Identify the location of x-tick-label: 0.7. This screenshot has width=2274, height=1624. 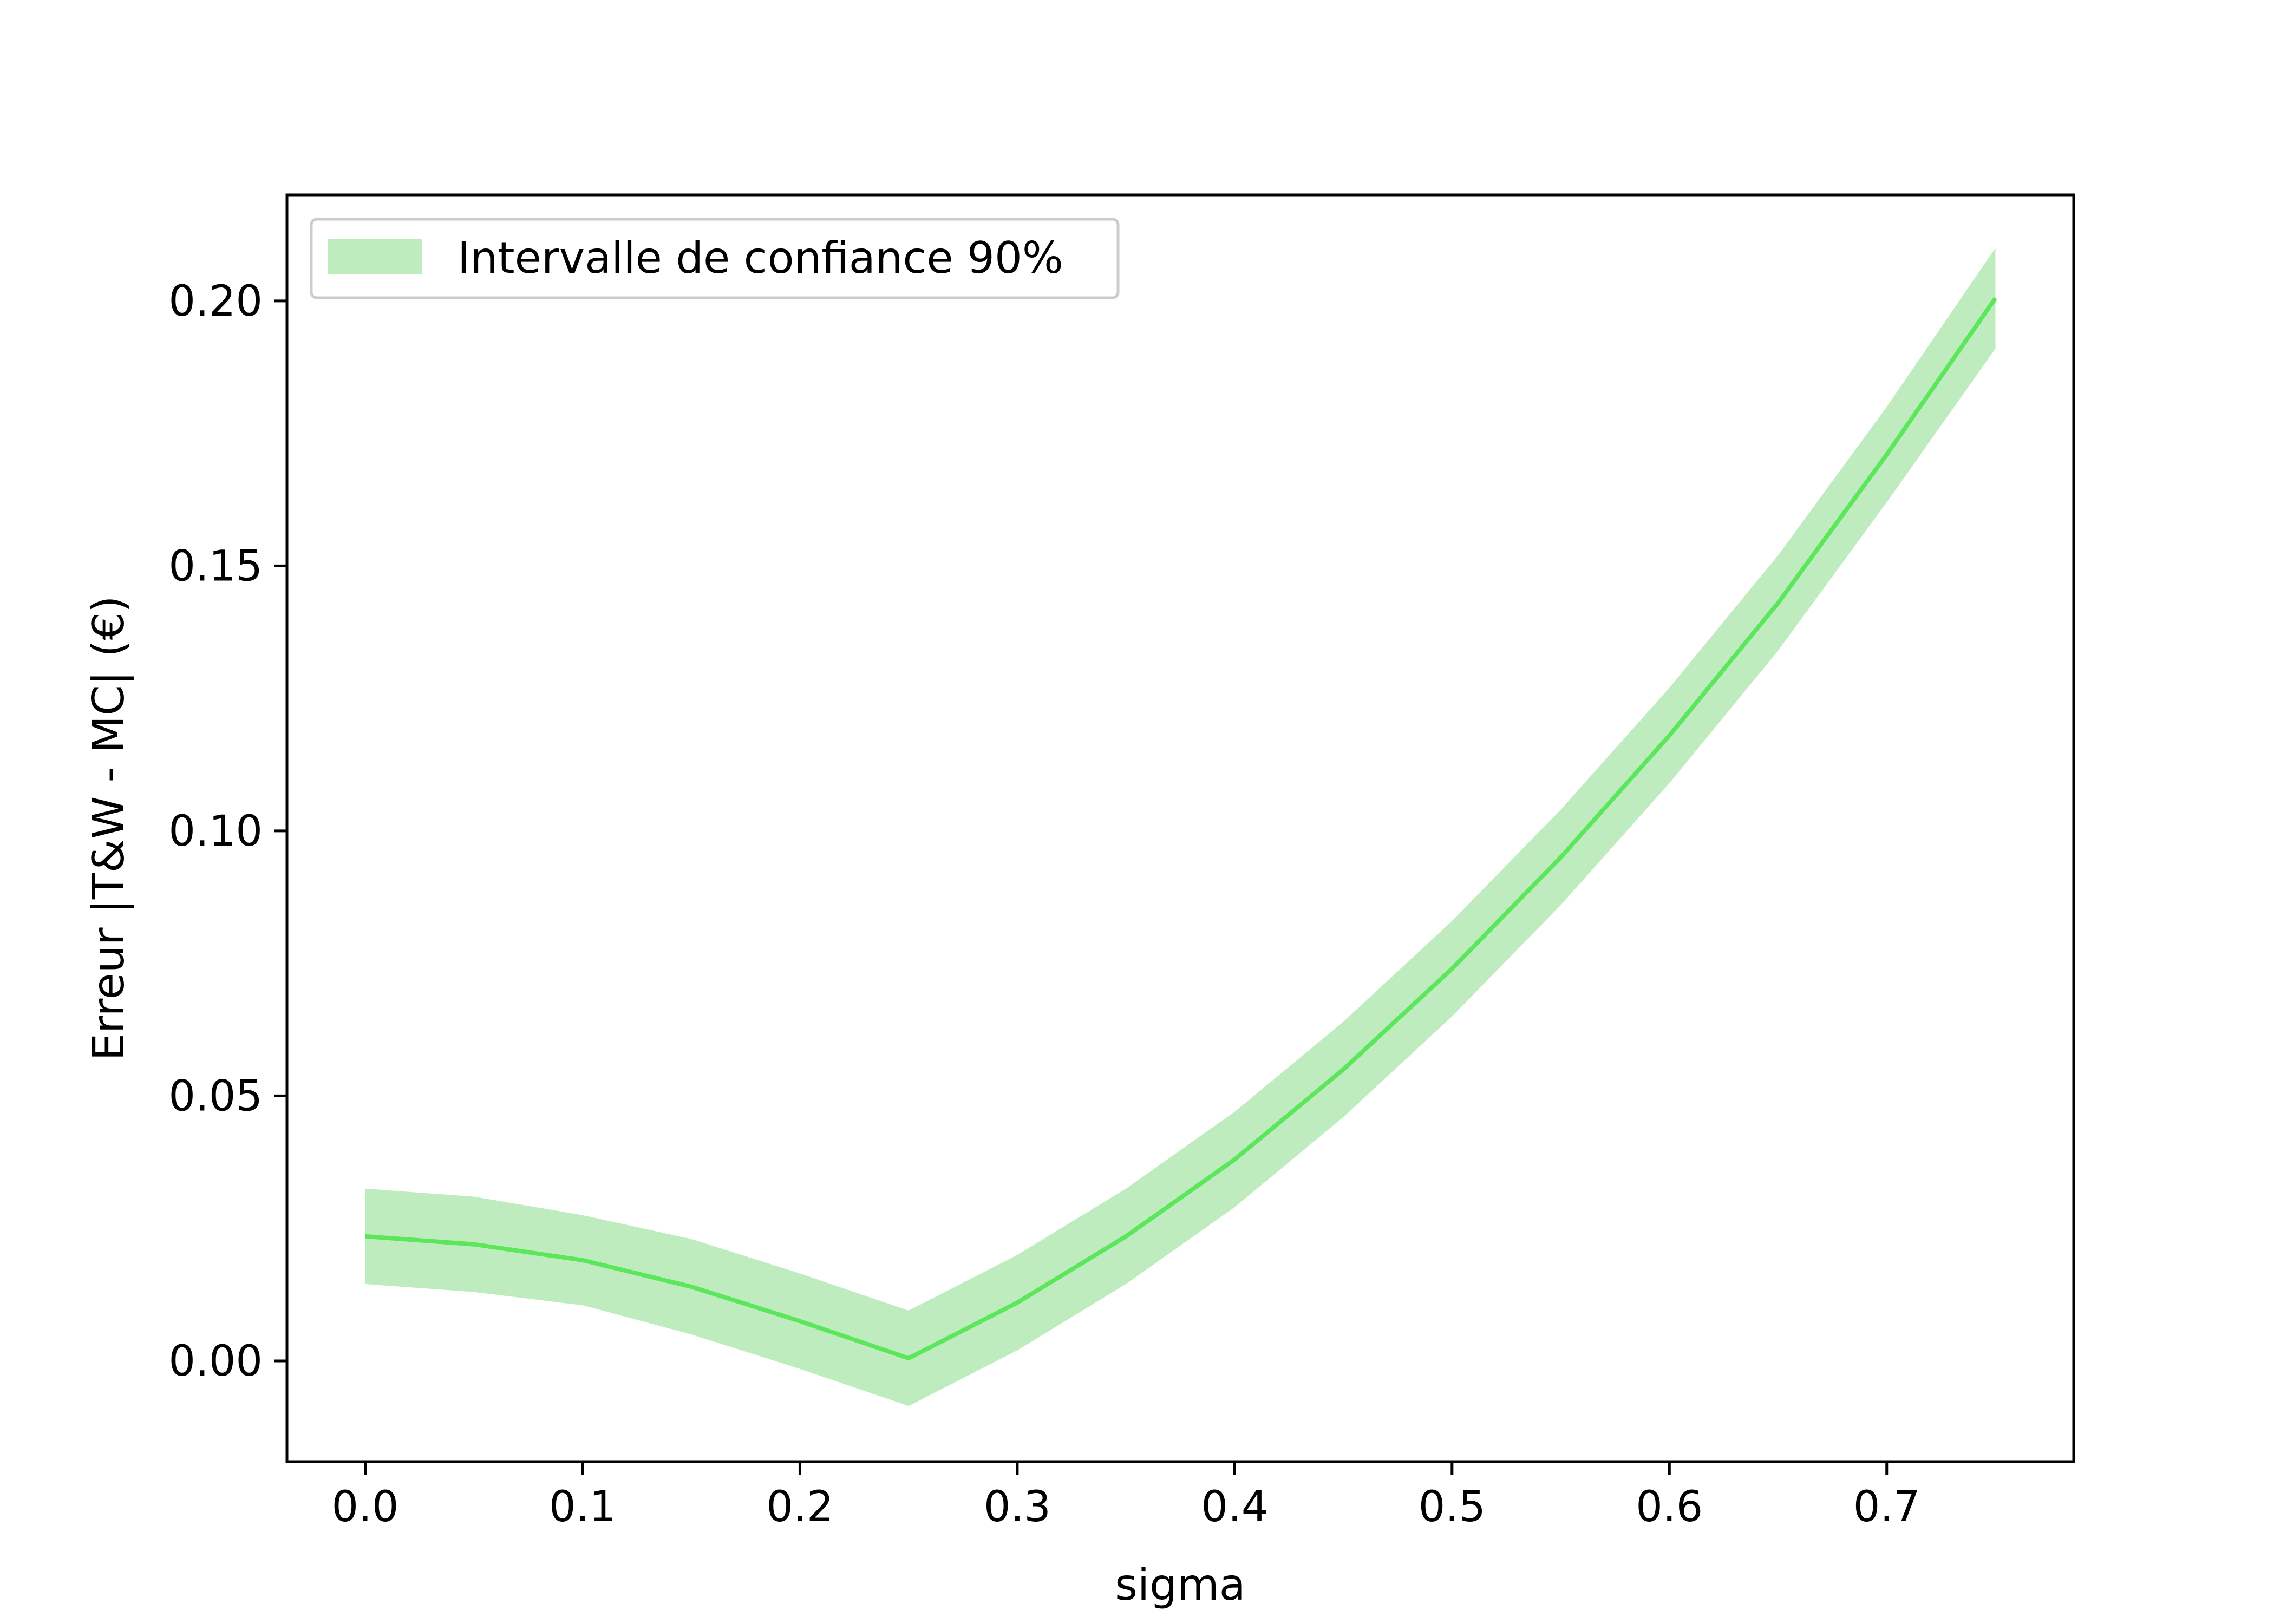
(1887, 1507).